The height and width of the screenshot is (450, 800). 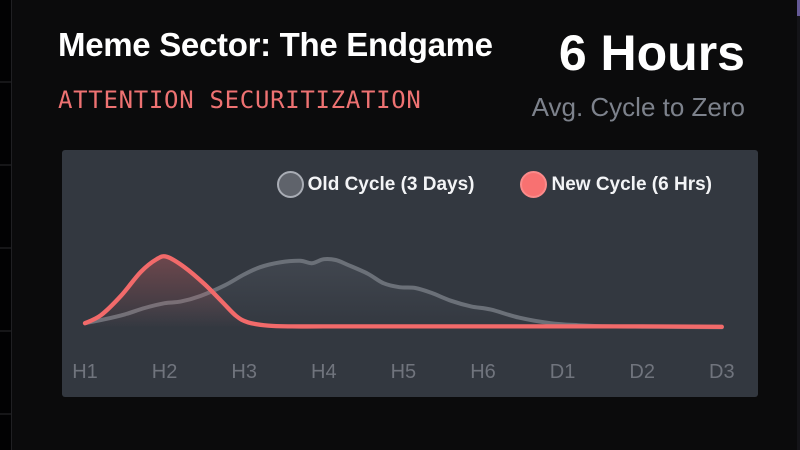 I want to click on legend-item-old-cycle: Old Cycle (3 Days), so click(x=375, y=184).